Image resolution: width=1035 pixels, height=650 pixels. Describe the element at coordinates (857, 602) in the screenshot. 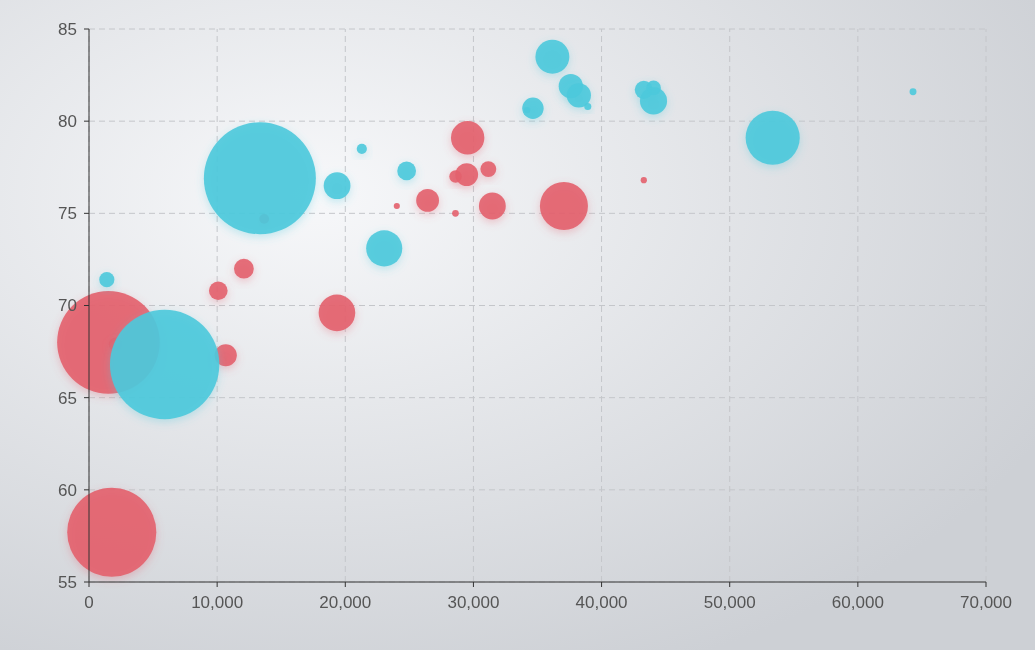

I see `x-tick-label: 60,000` at that location.